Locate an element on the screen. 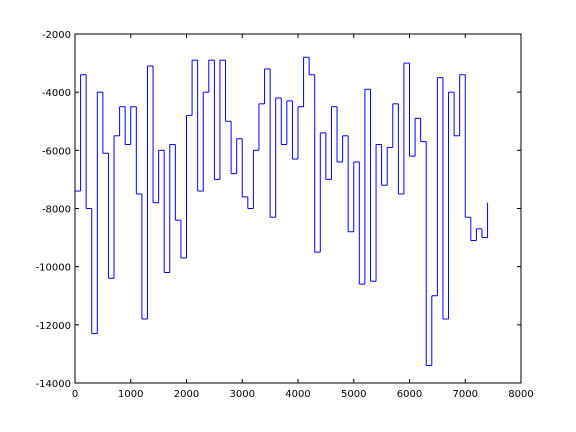 The width and height of the screenshot is (576, 432). x-tick-label: 4000 is located at coordinates (297, 394).